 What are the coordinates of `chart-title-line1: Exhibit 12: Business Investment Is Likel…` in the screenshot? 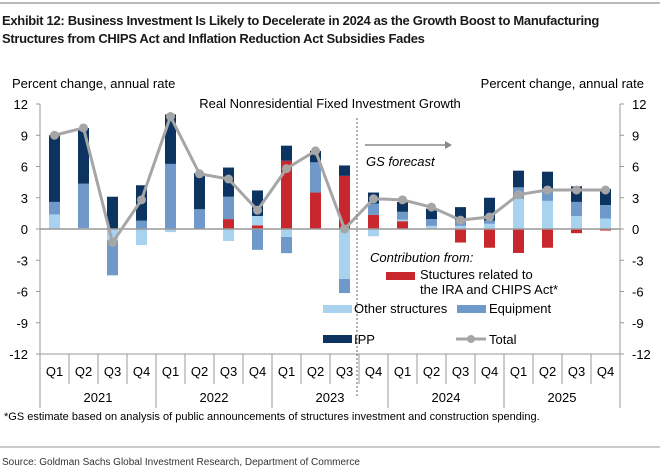 It's located at (300, 20).